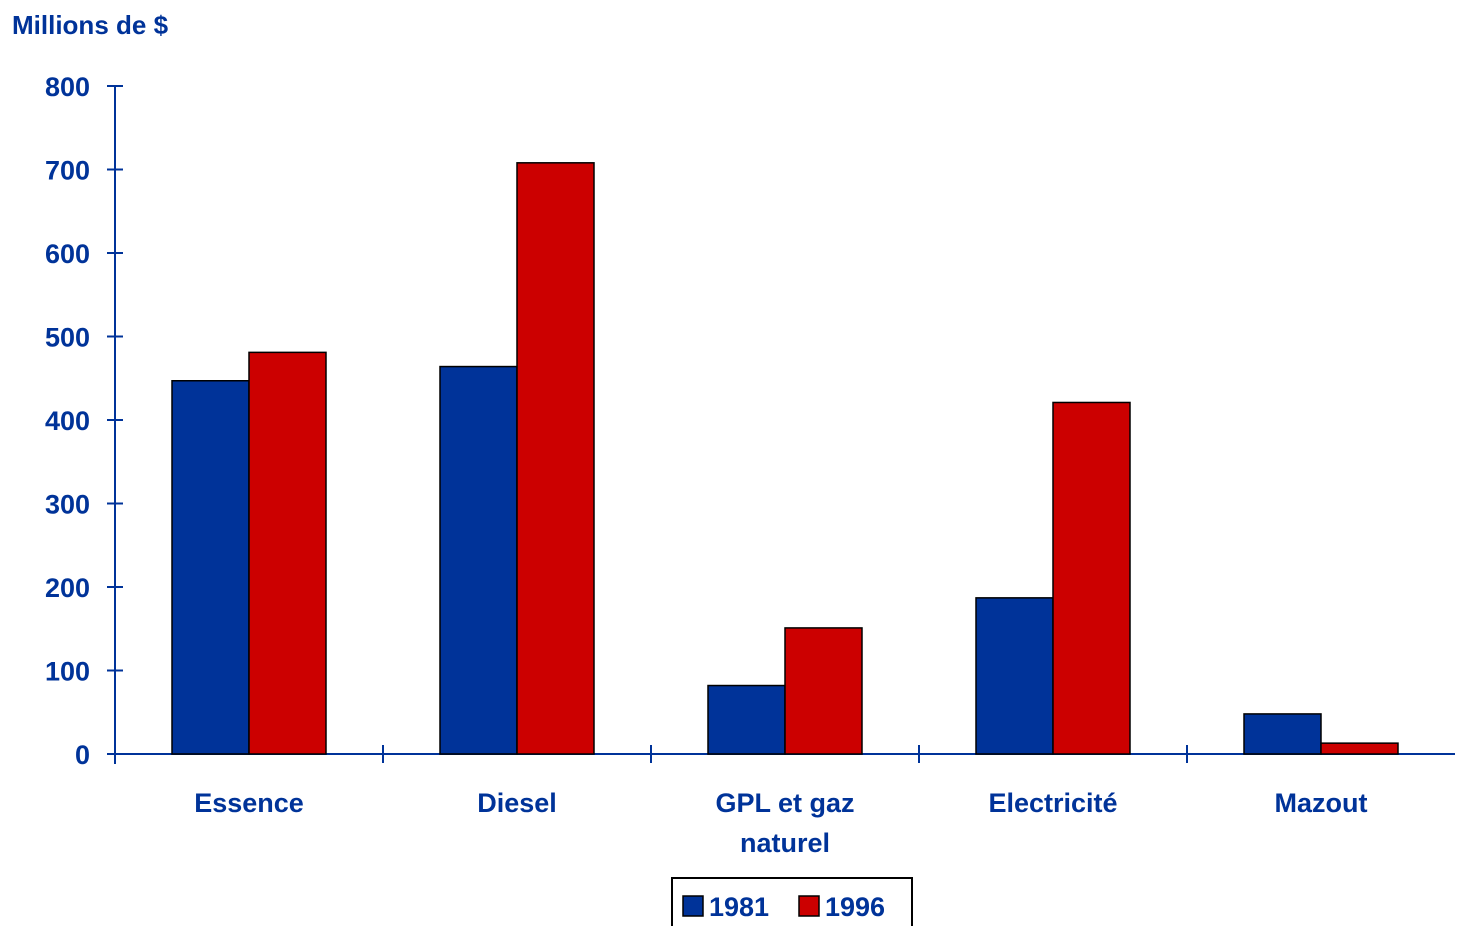 The image size is (1458, 926). What do you see at coordinates (809, 906) in the screenshot?
I see `legend-swatch-1996` at bounding box center [809, 906].